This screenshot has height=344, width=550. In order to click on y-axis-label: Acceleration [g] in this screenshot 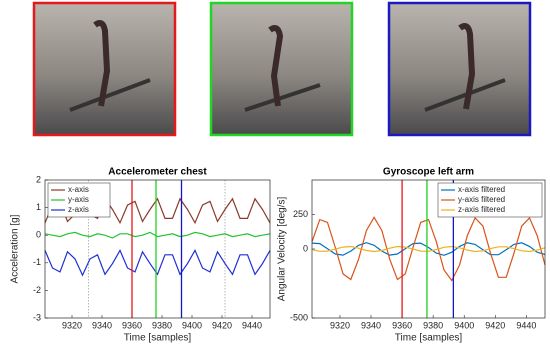, I will do `click(15, 248)`.